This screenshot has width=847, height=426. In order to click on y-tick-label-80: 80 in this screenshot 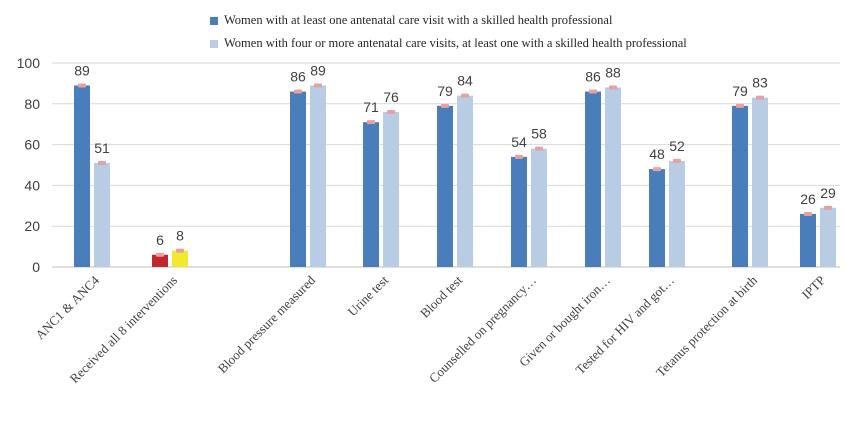, I will do `click(32, 104)`.